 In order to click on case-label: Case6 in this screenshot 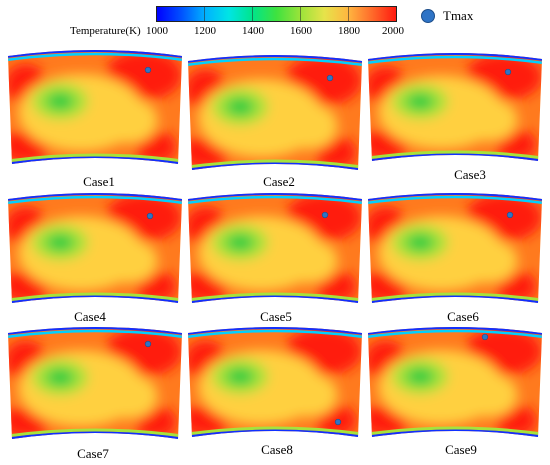, I will do `click(463, 316)`.